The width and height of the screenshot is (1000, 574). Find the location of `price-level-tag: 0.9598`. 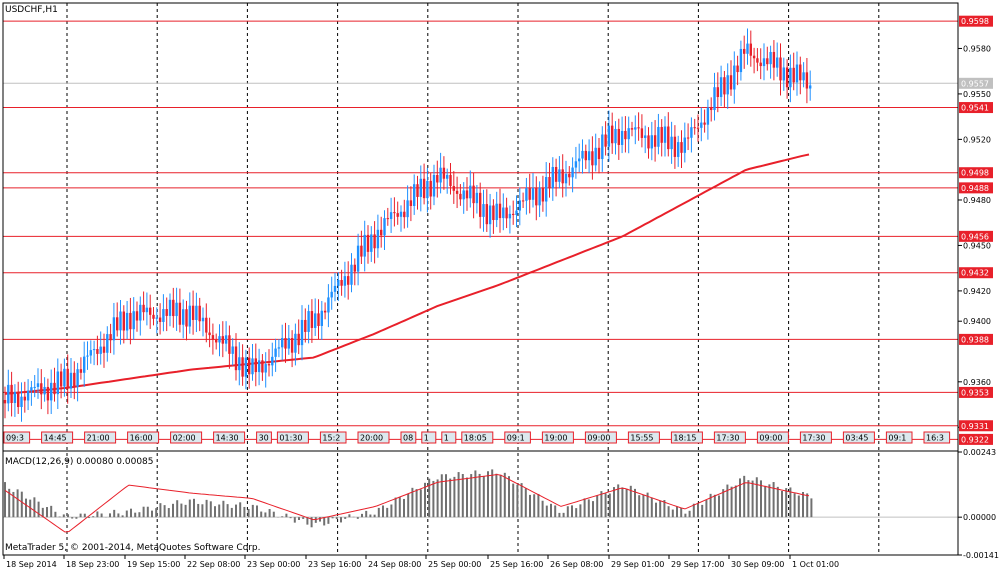

price-level-tag: 0.9598 is located at coordinates (976, 21).